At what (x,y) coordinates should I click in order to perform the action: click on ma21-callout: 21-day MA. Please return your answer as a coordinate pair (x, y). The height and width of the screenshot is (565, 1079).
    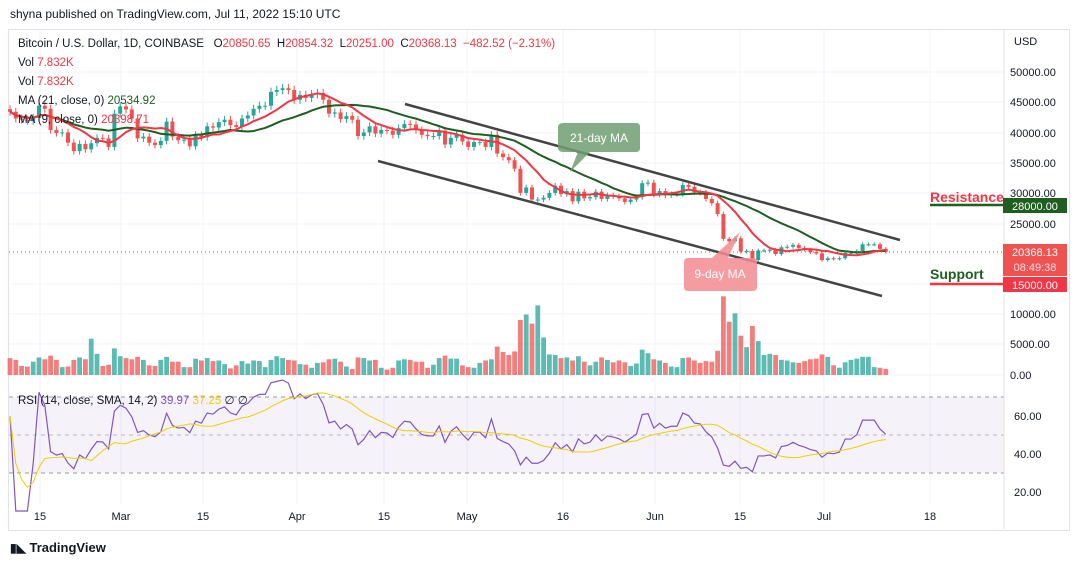
    Looking at the image, I should click on (599, 147).